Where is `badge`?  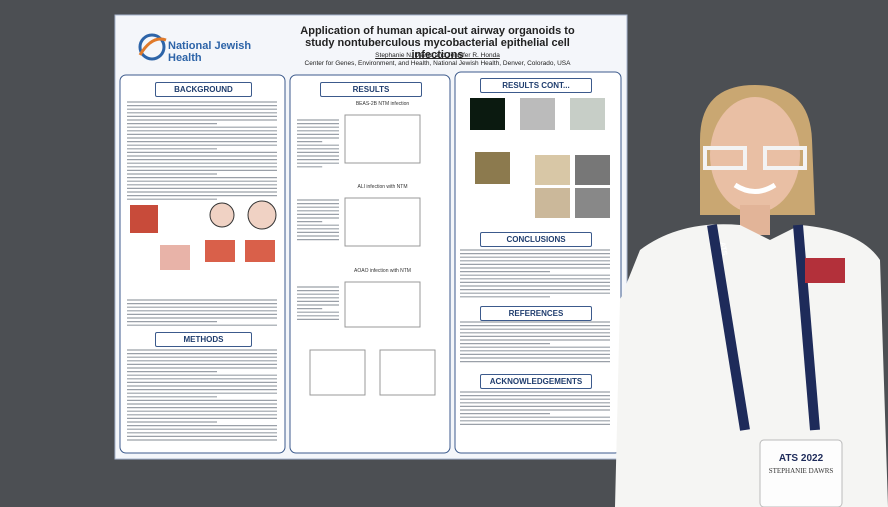
badge is located at coordinates (801, 473).